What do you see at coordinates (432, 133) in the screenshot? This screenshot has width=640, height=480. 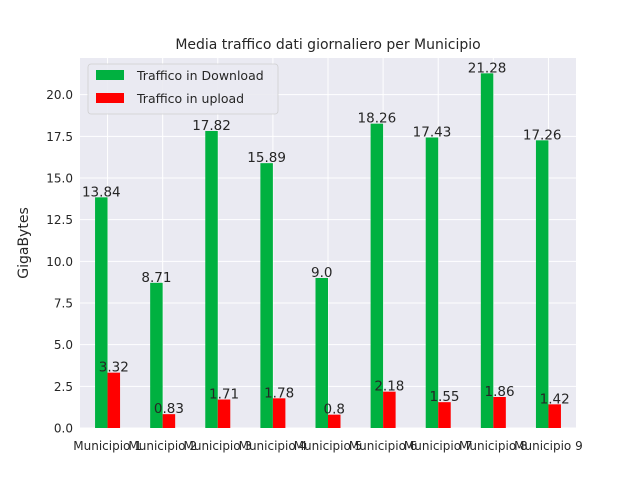 I see `data-label-download: 17.43` at bounding box center [432, 133].